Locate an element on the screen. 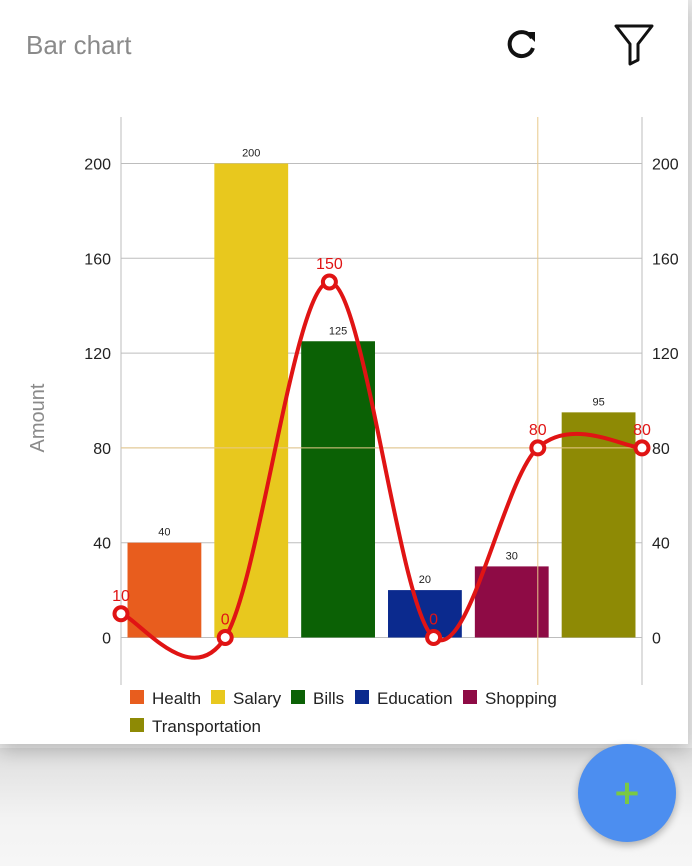 The width and height of the screenshot is (692, 866). add-button: + is located at coordinates (627, 793).